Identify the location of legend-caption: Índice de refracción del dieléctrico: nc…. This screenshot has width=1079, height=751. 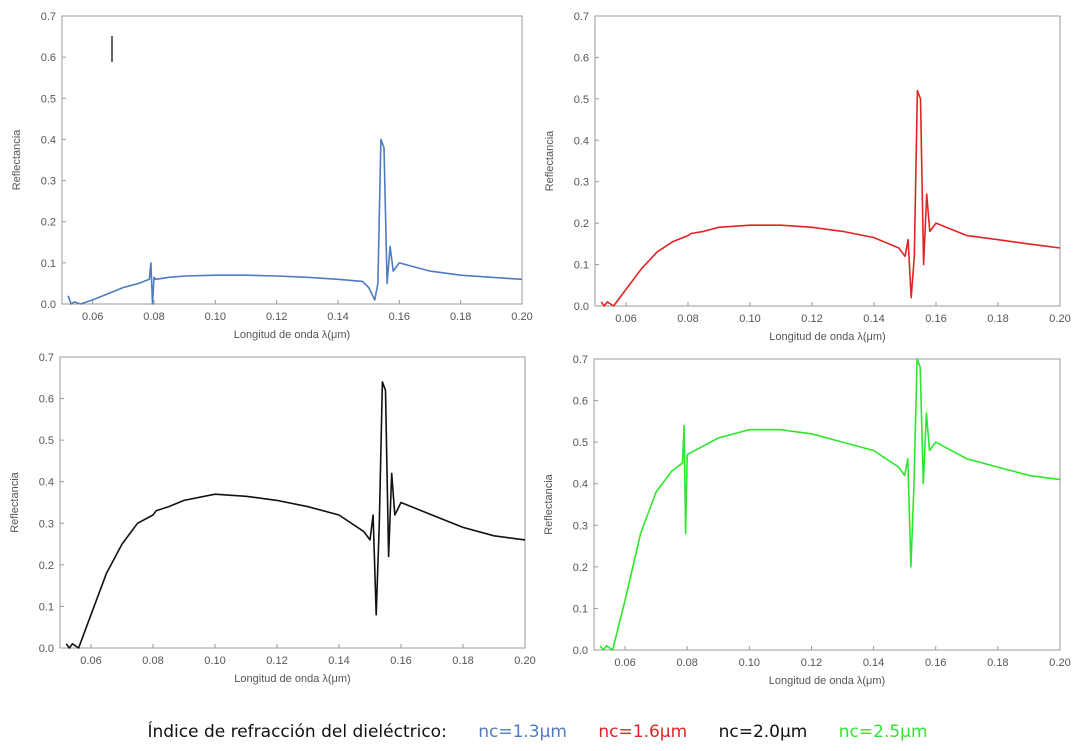
(539, 732).